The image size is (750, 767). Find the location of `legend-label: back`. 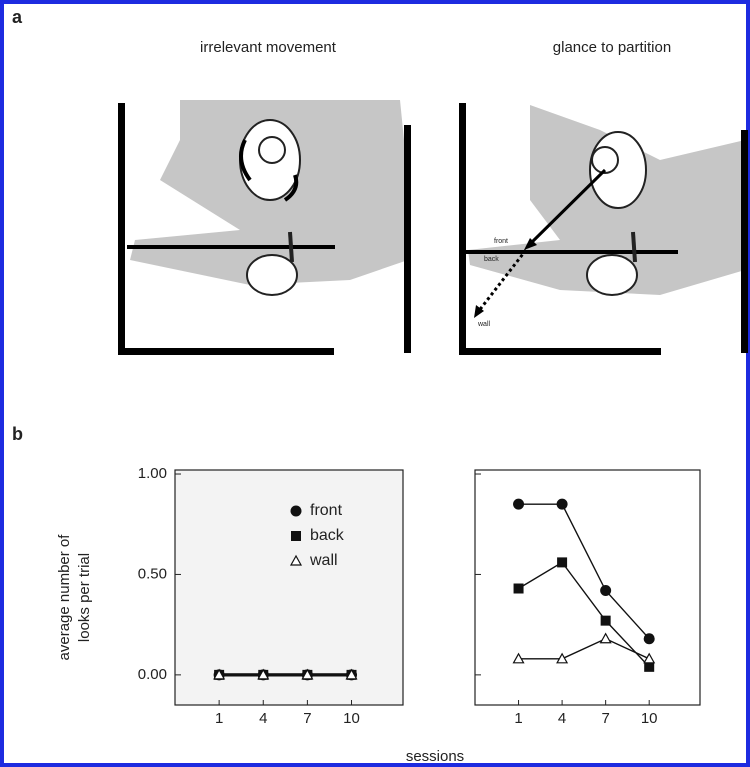

legend-label: back is located at coordinates (327, 535).